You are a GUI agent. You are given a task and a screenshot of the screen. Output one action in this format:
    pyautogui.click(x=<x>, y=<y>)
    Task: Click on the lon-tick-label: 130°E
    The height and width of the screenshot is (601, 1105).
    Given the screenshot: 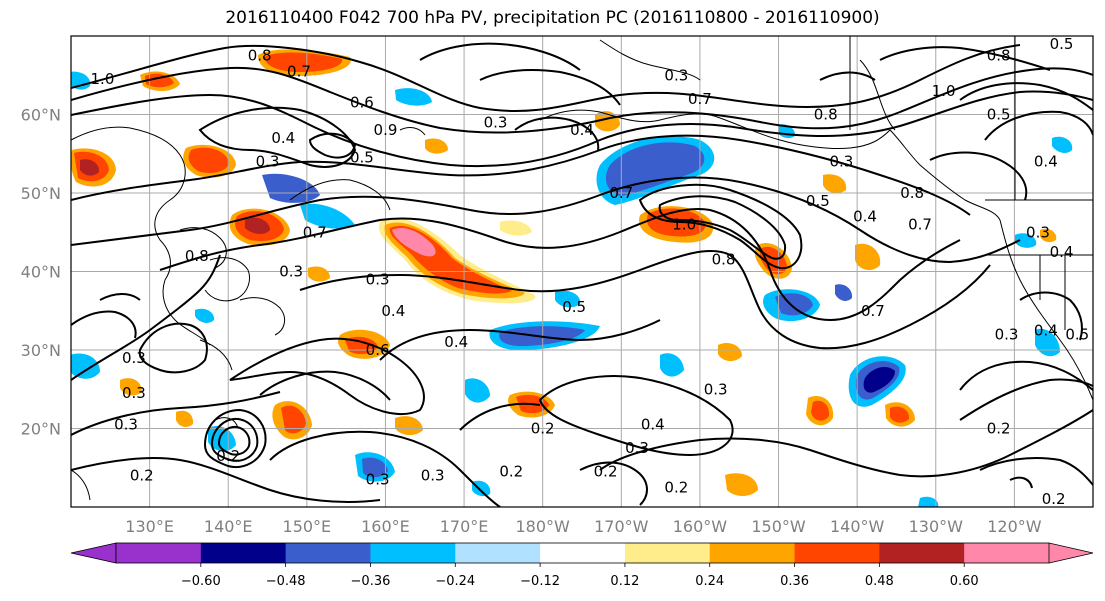 What is the action you would take?
    pyautogui.click(x=149, y=526)
    